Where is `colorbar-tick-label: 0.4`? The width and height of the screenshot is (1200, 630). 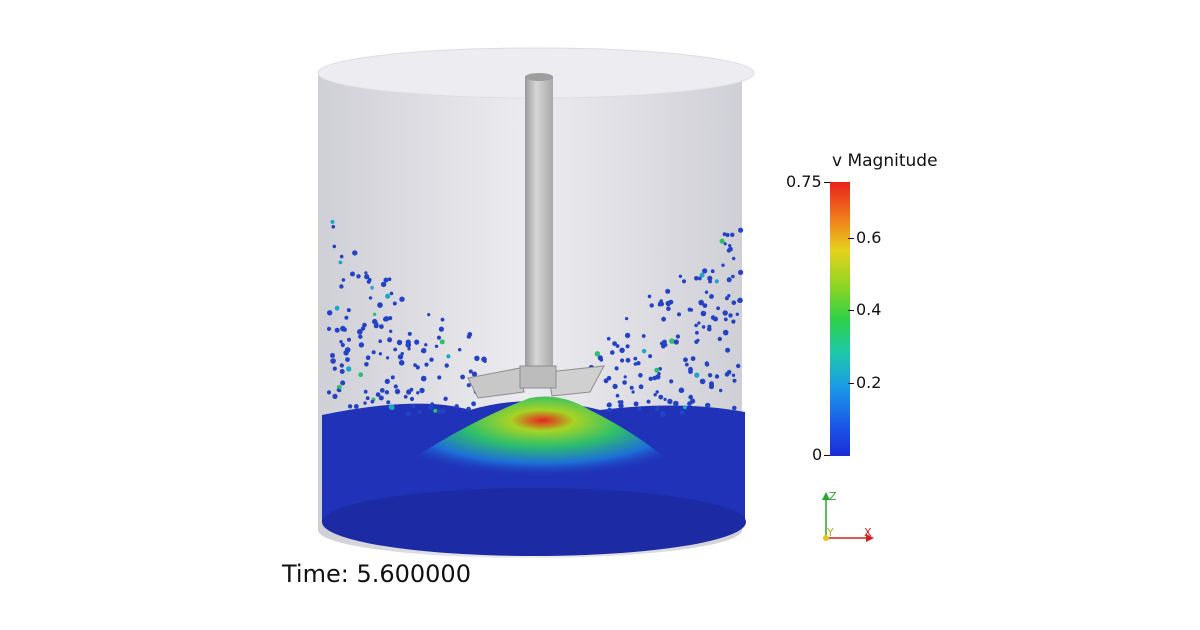 colorbar-tick-label: 0.4 is located at coordinates (869, 309).